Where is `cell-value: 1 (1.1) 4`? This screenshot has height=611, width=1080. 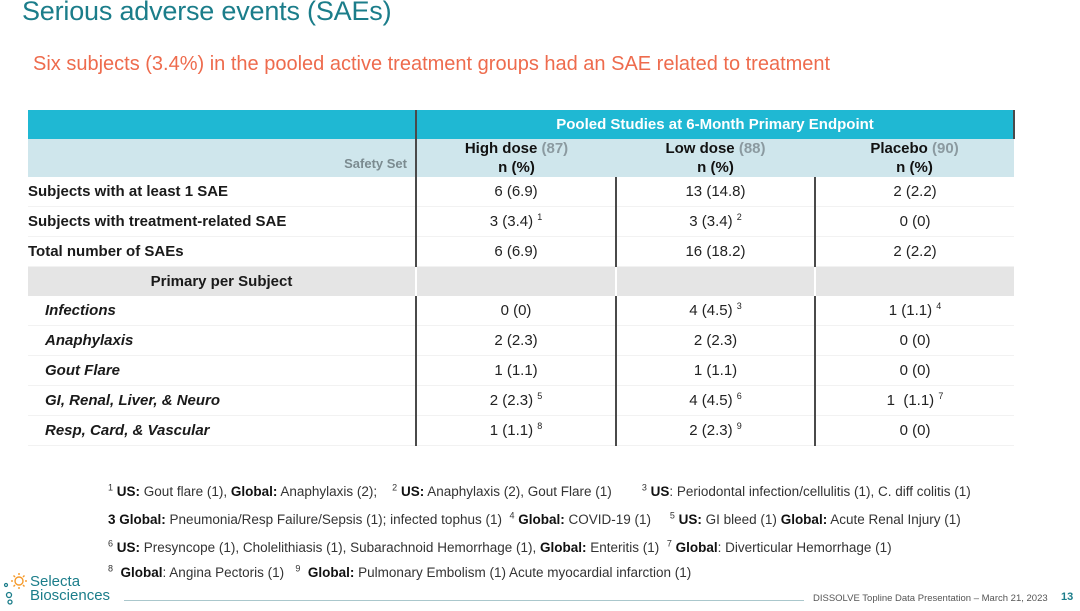
cell-value: 1 (1.1) 4 is located at coordinates (915, 311).